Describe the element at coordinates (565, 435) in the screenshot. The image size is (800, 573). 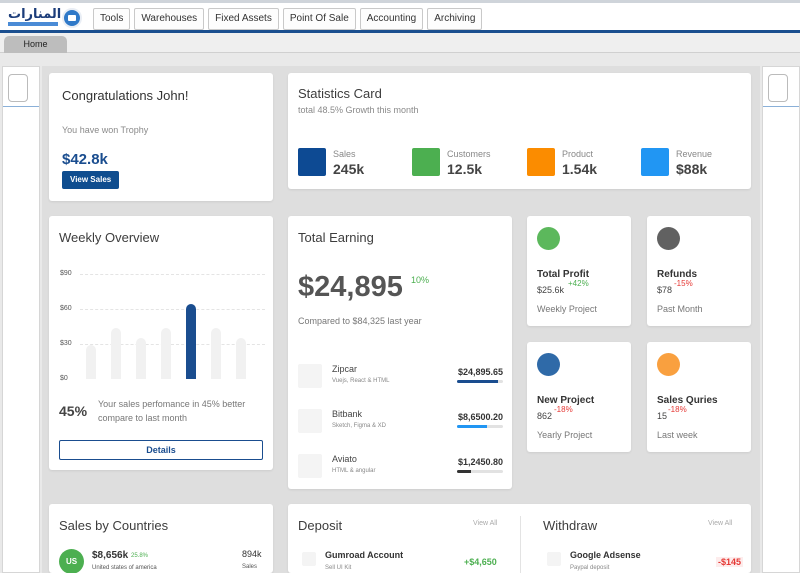
I see `kpi-period: Yearly Project` at that location.